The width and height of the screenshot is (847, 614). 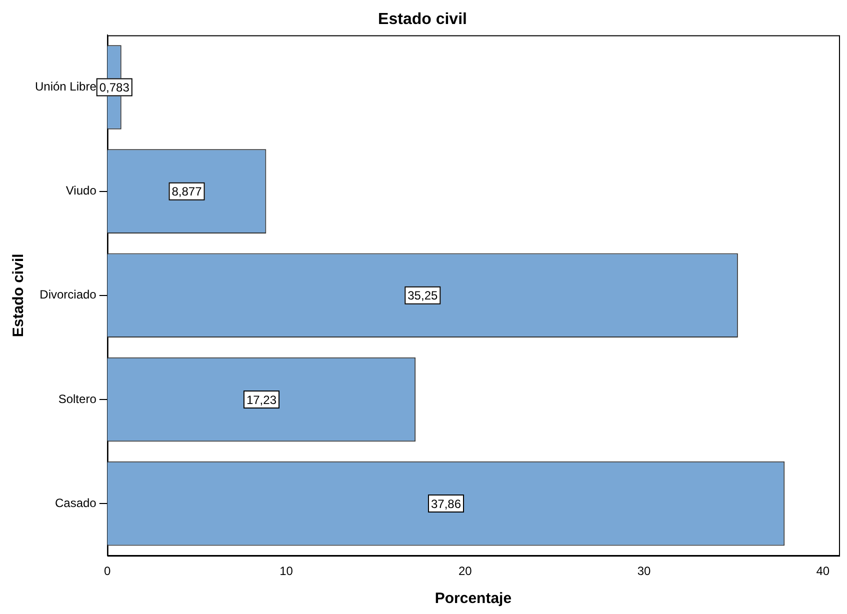 What do you see at coordinates (287, 571) in the screenshot?
I see `x-tick-label: 10` at bounding box center [287, 571].